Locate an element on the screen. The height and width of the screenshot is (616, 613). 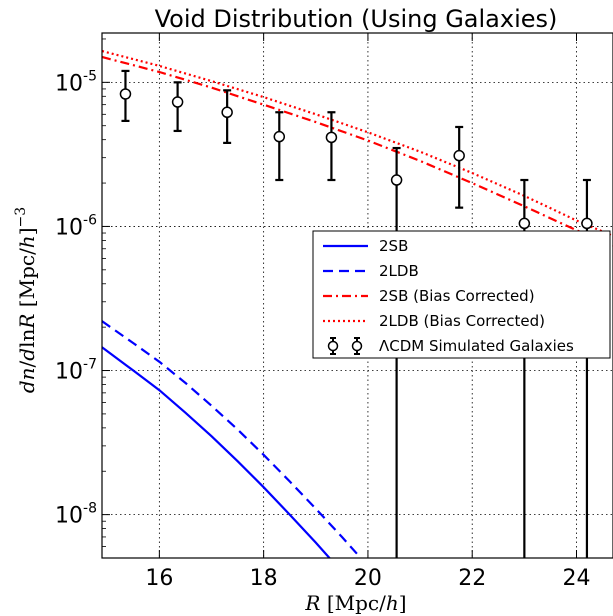
y-tick-label: 10⁻⁷ is located at coordinates (76, 371).